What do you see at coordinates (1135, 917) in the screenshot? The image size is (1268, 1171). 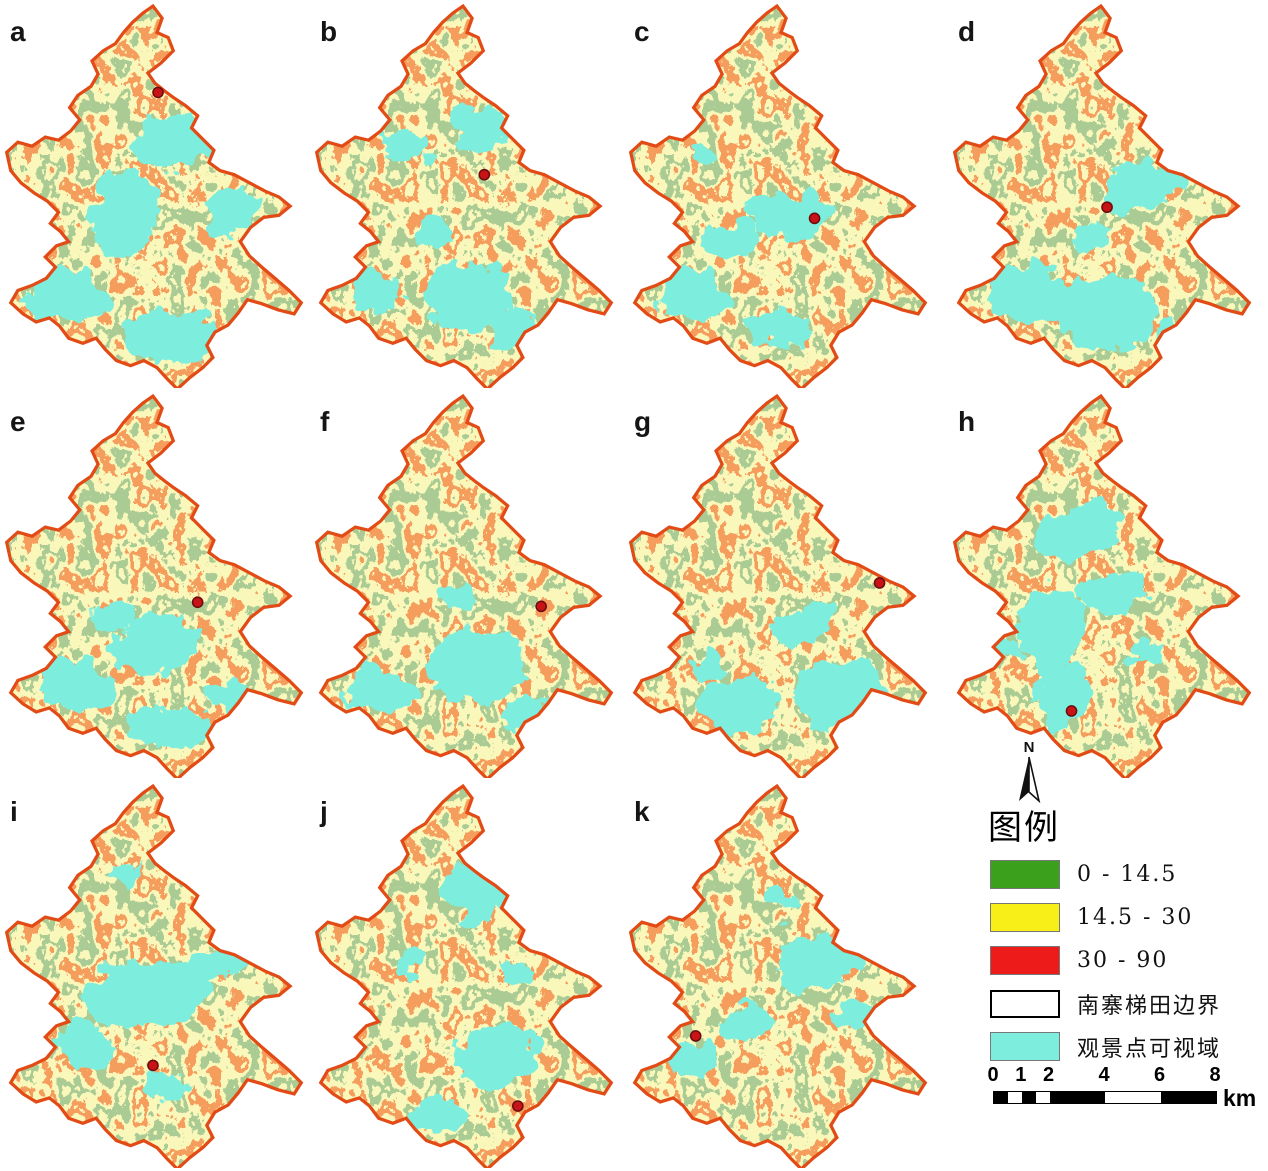 I see `legend-label: 14.5 - 30` at bounding box center [1135, 917].